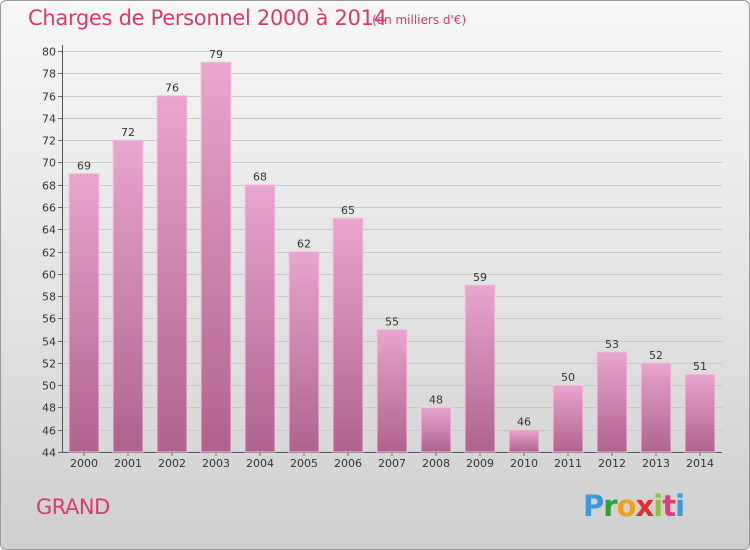  What do you see at coordinates (480, 463) in the screenshot?
I see `x-tick-label: 2009` at bounding box center [480, 463].